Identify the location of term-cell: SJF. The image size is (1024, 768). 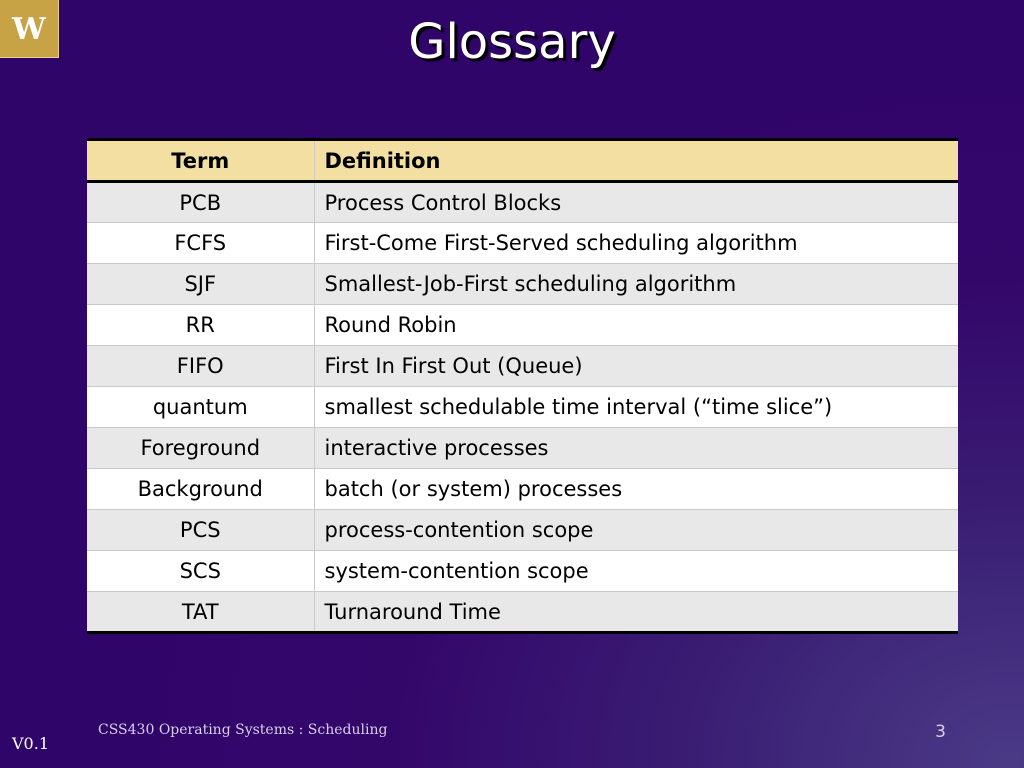
(201, 284).